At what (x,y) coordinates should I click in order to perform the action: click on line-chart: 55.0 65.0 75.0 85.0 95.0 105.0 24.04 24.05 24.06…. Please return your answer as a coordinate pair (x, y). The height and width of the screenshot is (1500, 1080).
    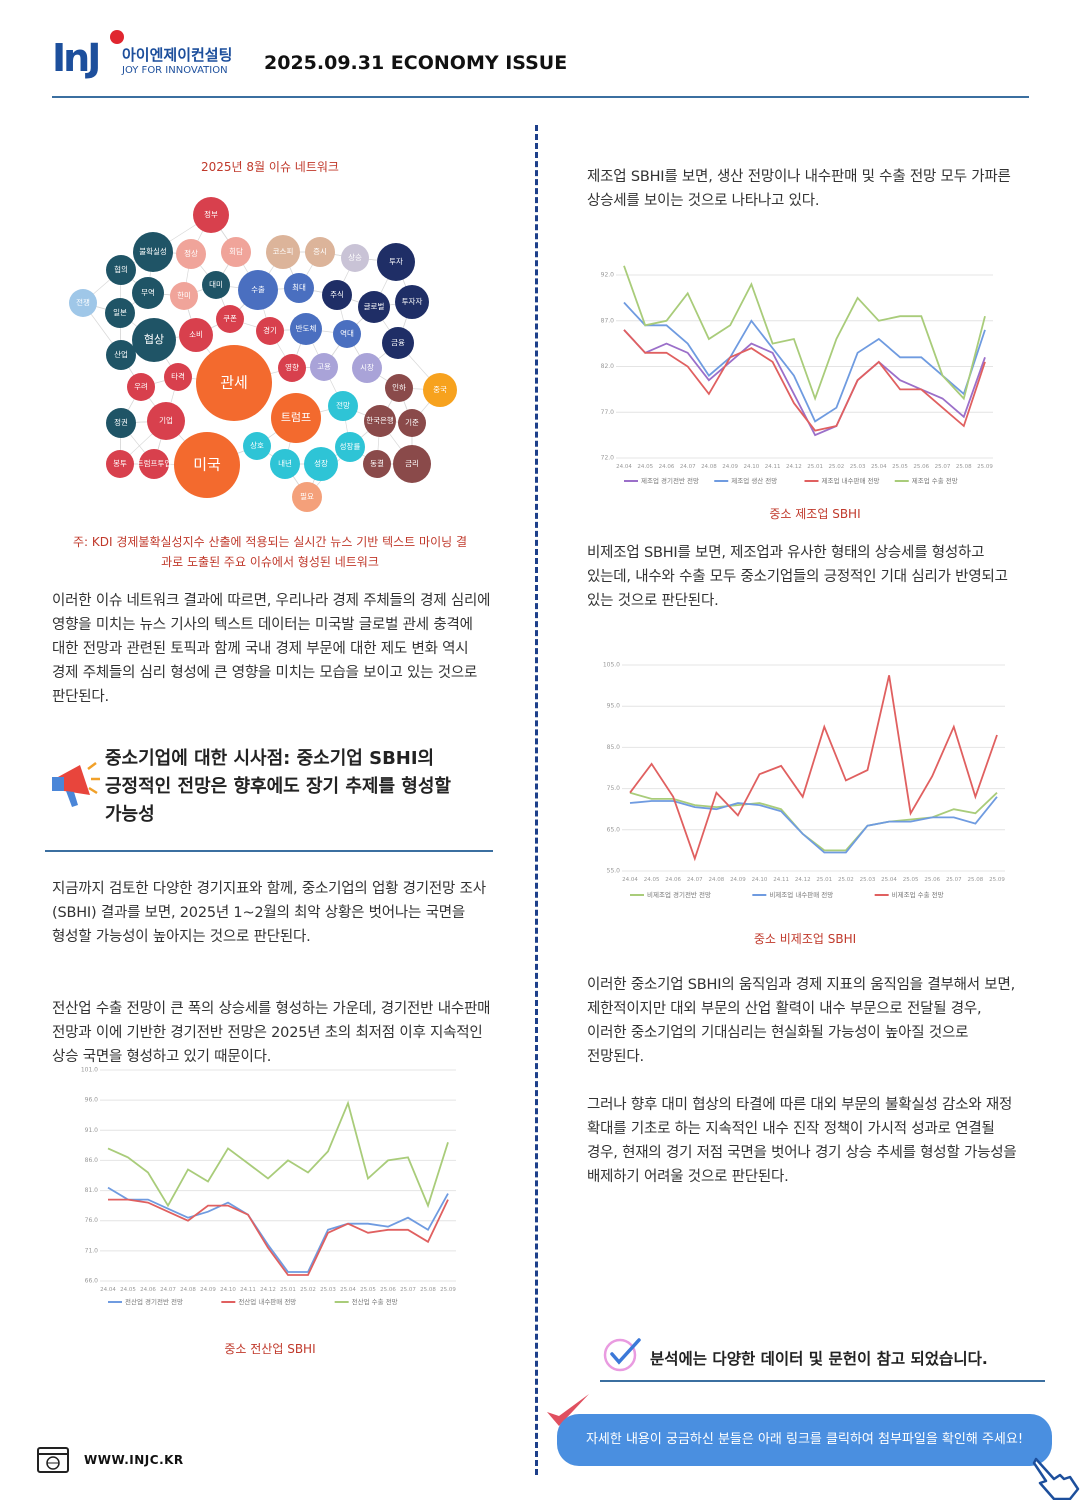
    Looking at the image, I should click on (804, 781).